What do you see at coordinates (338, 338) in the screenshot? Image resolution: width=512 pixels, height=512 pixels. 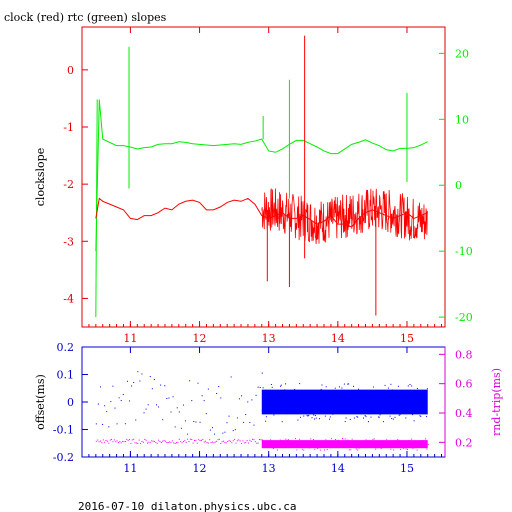 I see `x-tick-label-3: 14` at bounding box center [338, 338].